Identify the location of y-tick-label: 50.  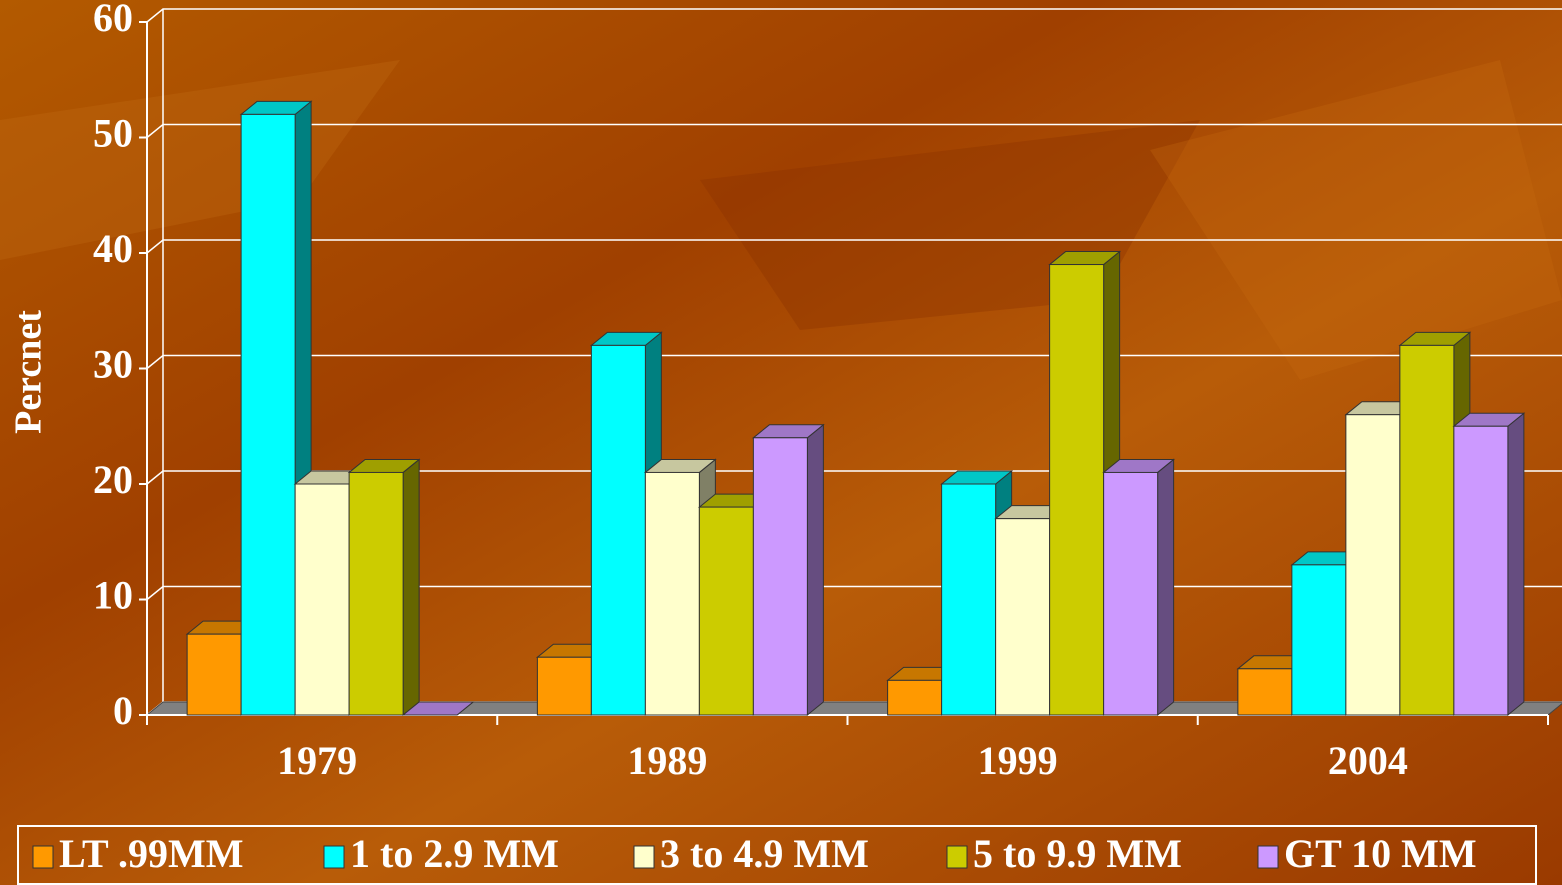
(113, 133).